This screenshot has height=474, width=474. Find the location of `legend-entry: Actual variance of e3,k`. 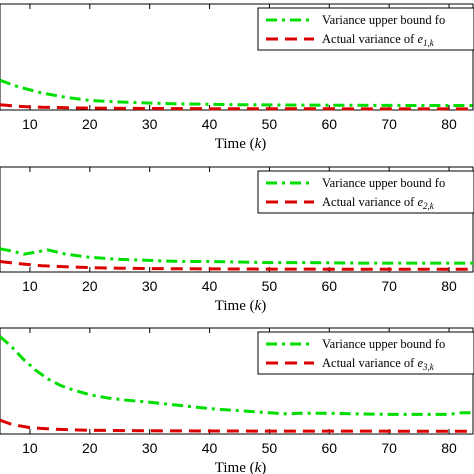

legend-entry: Actual variance of e3,k is located at coordinates (378, 364).